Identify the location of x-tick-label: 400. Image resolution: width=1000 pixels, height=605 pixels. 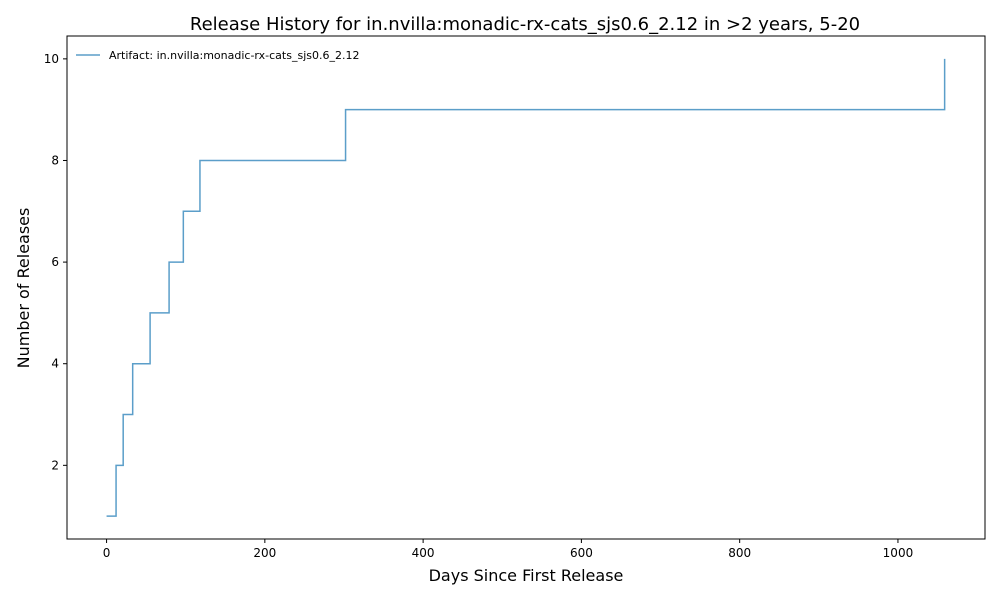
(423, 553).